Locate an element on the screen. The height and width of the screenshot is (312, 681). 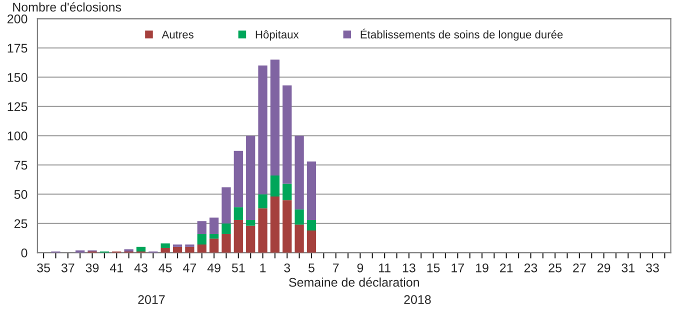
x-tick-label: 21 is located at coordinates (506, 267).